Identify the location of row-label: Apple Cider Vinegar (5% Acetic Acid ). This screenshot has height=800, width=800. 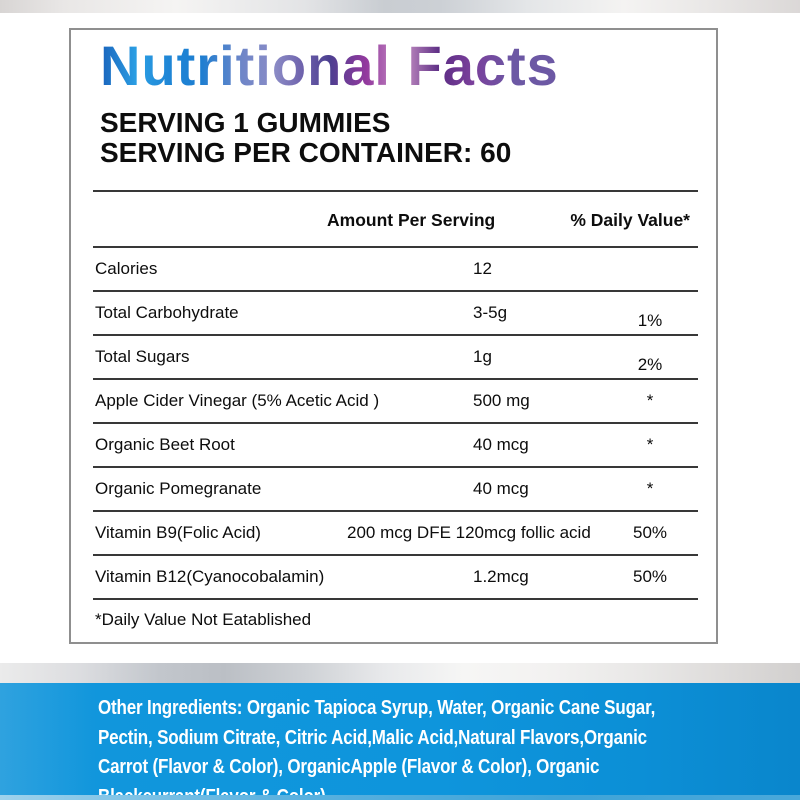
(237, 400).